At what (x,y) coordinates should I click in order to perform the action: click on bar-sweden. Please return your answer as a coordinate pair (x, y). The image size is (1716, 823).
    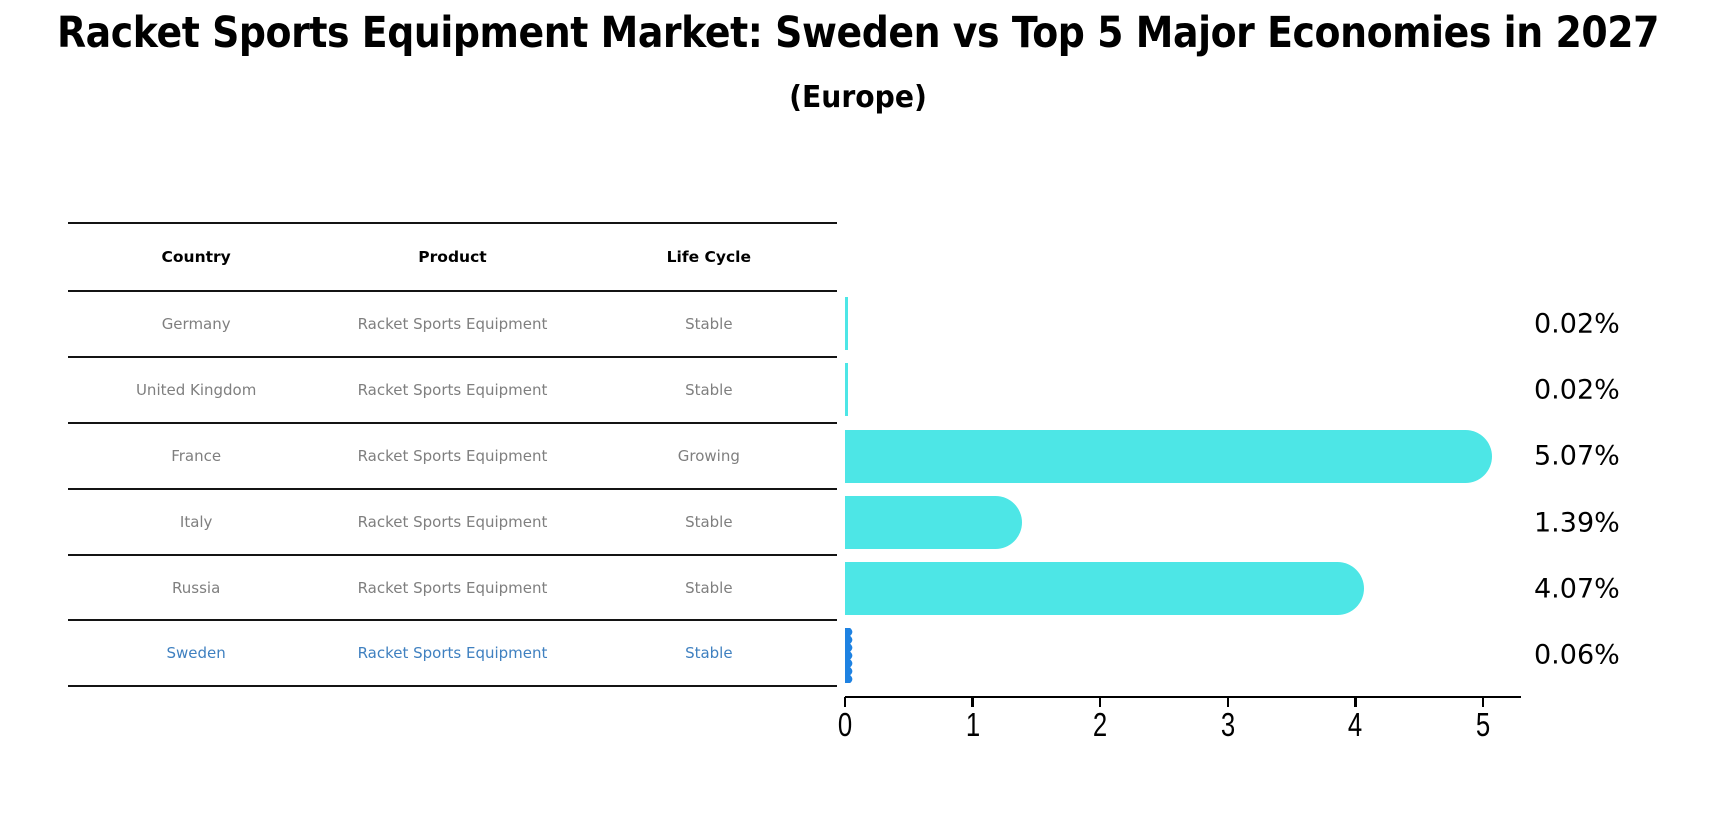
    Looking at the image, I should click on (849, 655).